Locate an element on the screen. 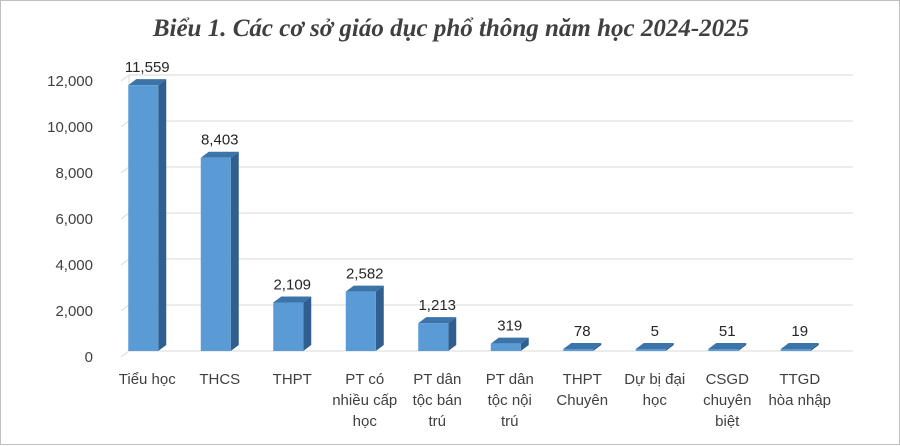  x-tick-label: THCS is located at coordinates (219, 379).